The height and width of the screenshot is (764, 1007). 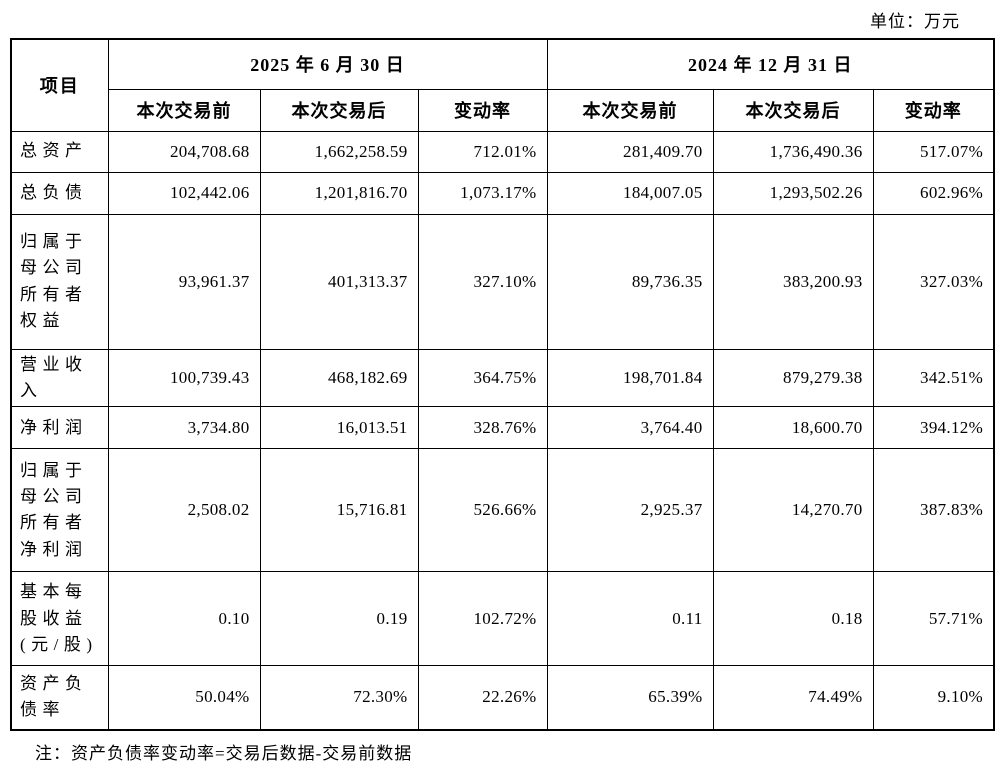 I want to click on subheader-2024-change: 变动率, so click(x=933, y=110).